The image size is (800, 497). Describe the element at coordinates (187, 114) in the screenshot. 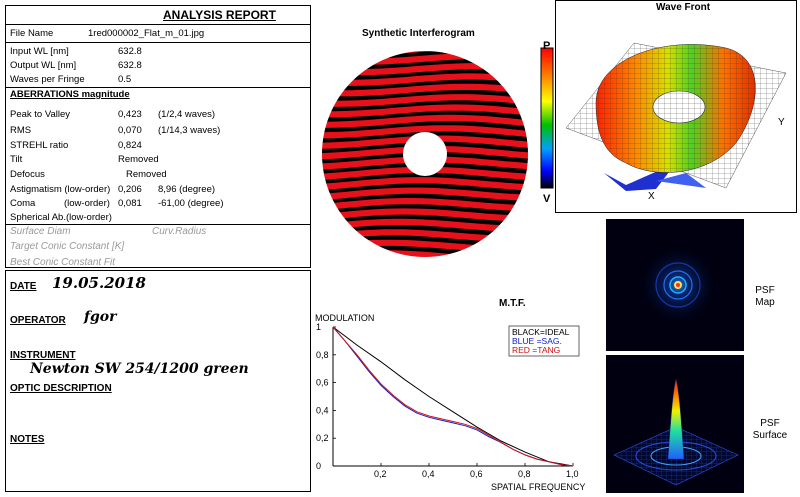

I see `ptv-waves: (1/2,4 waves)` at that location.